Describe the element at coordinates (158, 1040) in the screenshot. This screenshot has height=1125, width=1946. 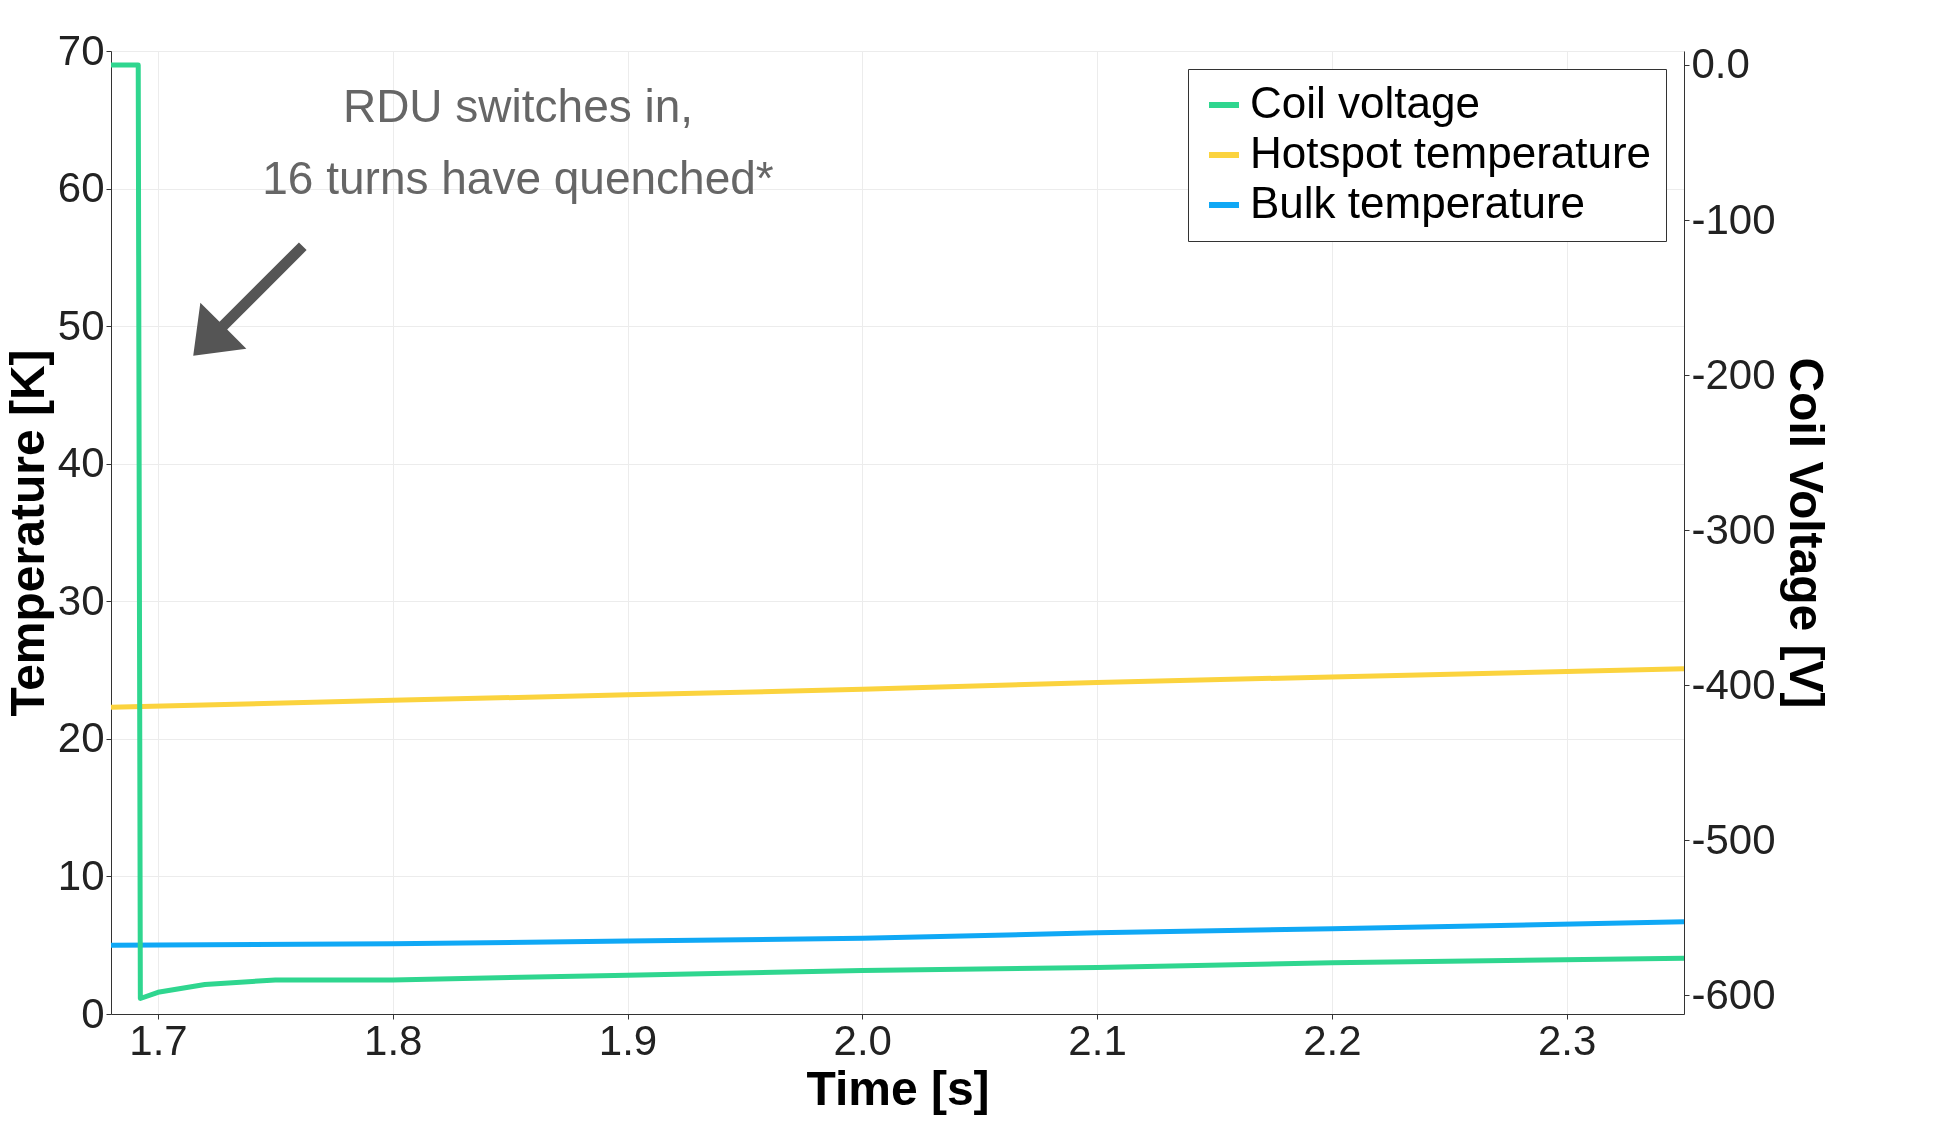
I see `x-tick-label: 1.7` at that location.